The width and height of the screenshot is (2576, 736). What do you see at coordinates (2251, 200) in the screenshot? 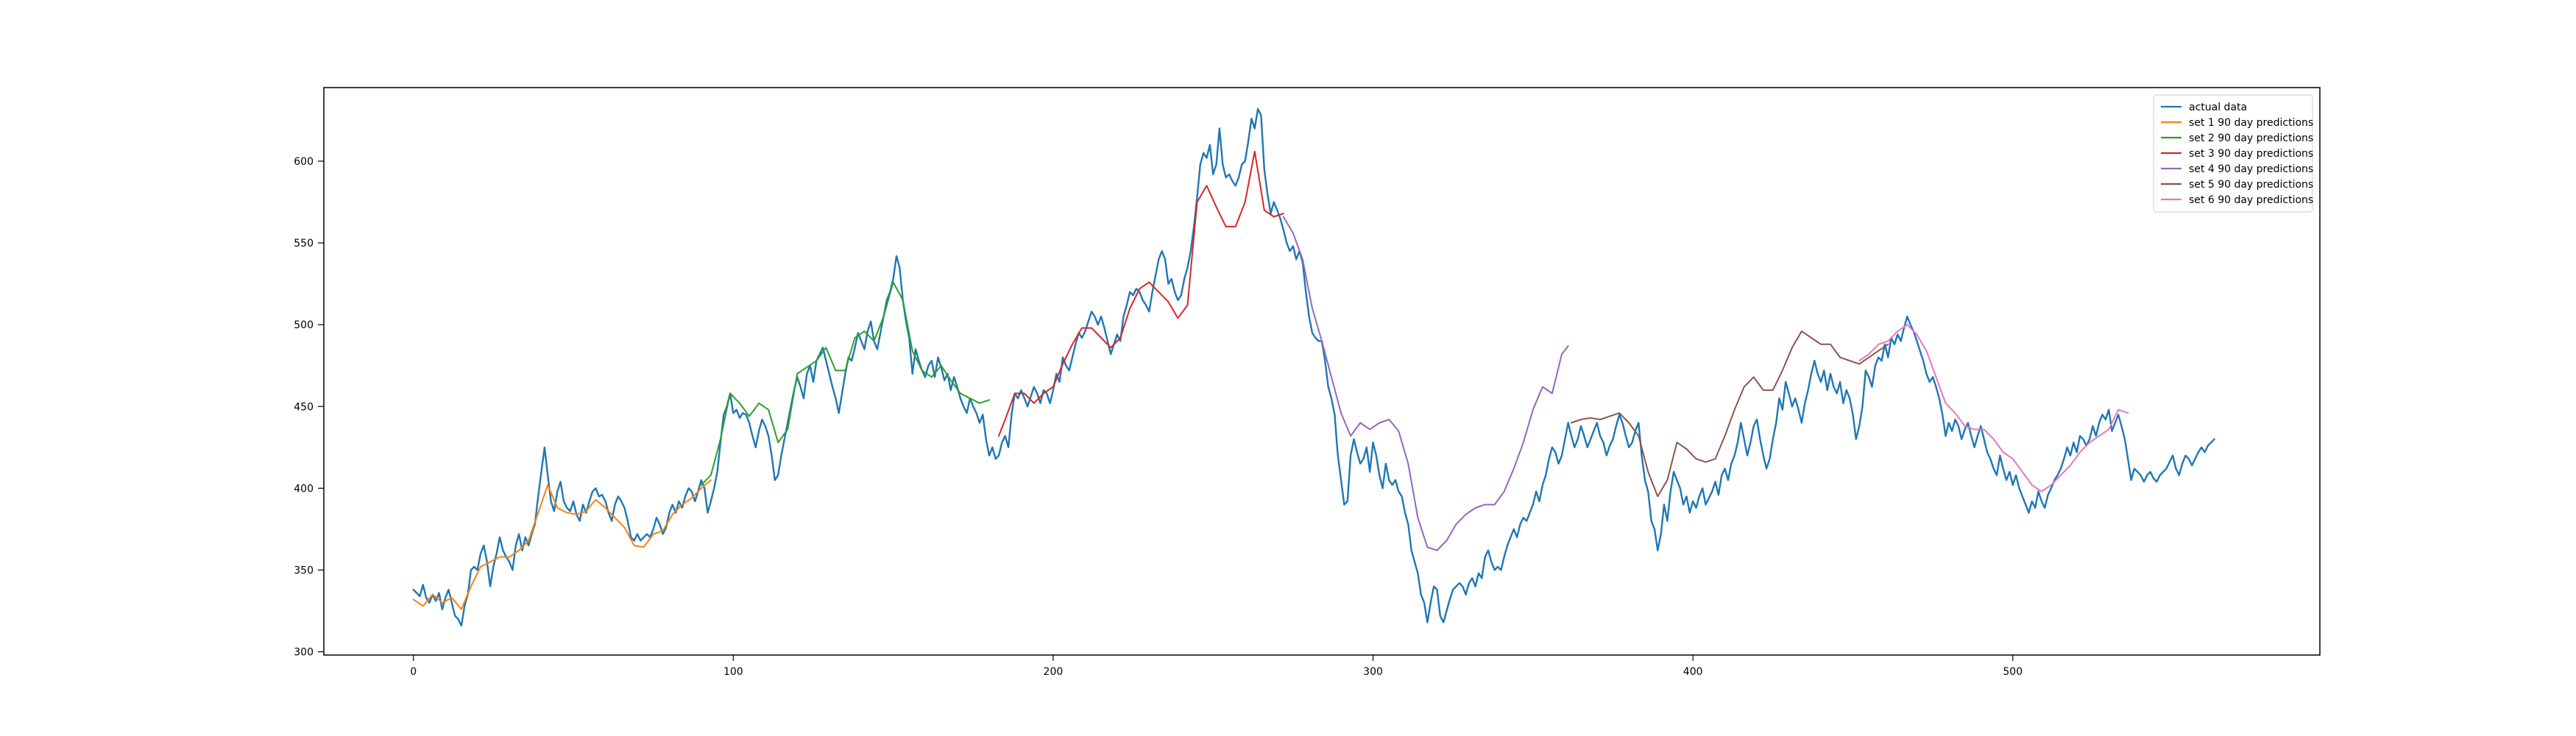
I see `legend-label: set 6 90 day predictions` at bounding box center [2251, 200].